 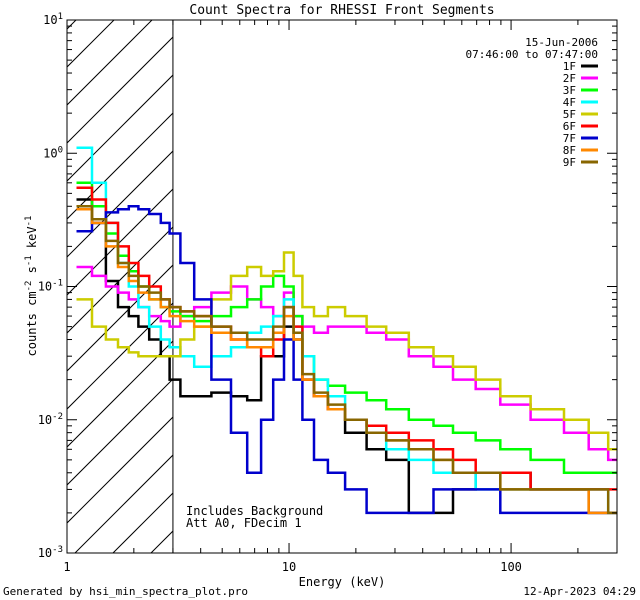 I want to click on x-axis-label: Energy (keV), so click(x=342, y=582).